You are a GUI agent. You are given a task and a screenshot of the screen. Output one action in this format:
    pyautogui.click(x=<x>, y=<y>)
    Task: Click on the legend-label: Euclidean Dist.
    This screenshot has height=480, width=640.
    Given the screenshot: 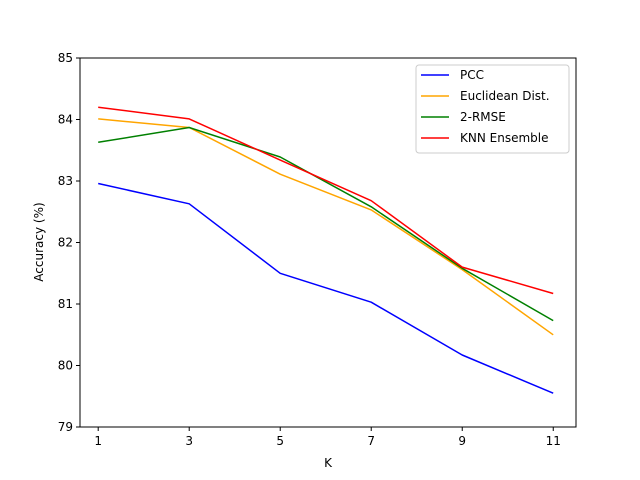 What is the action you would take?
    pyautogui.click(x=505, y=96)
    